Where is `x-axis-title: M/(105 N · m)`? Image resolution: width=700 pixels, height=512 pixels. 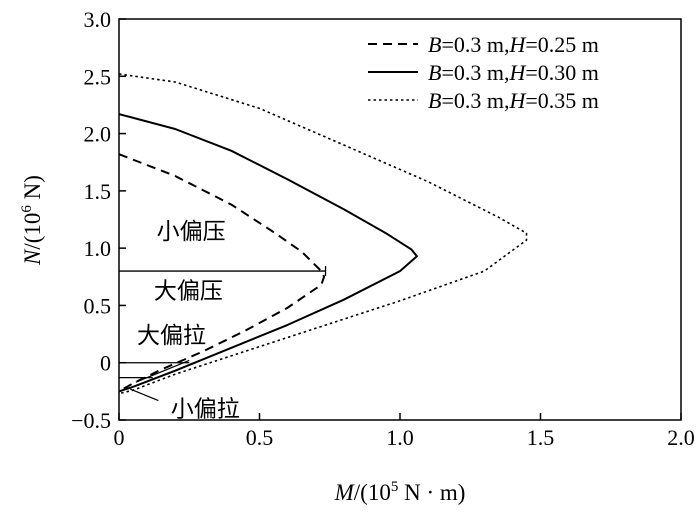
x-axis-title: M/(105 N · m) is located at coordinates (400, 492).